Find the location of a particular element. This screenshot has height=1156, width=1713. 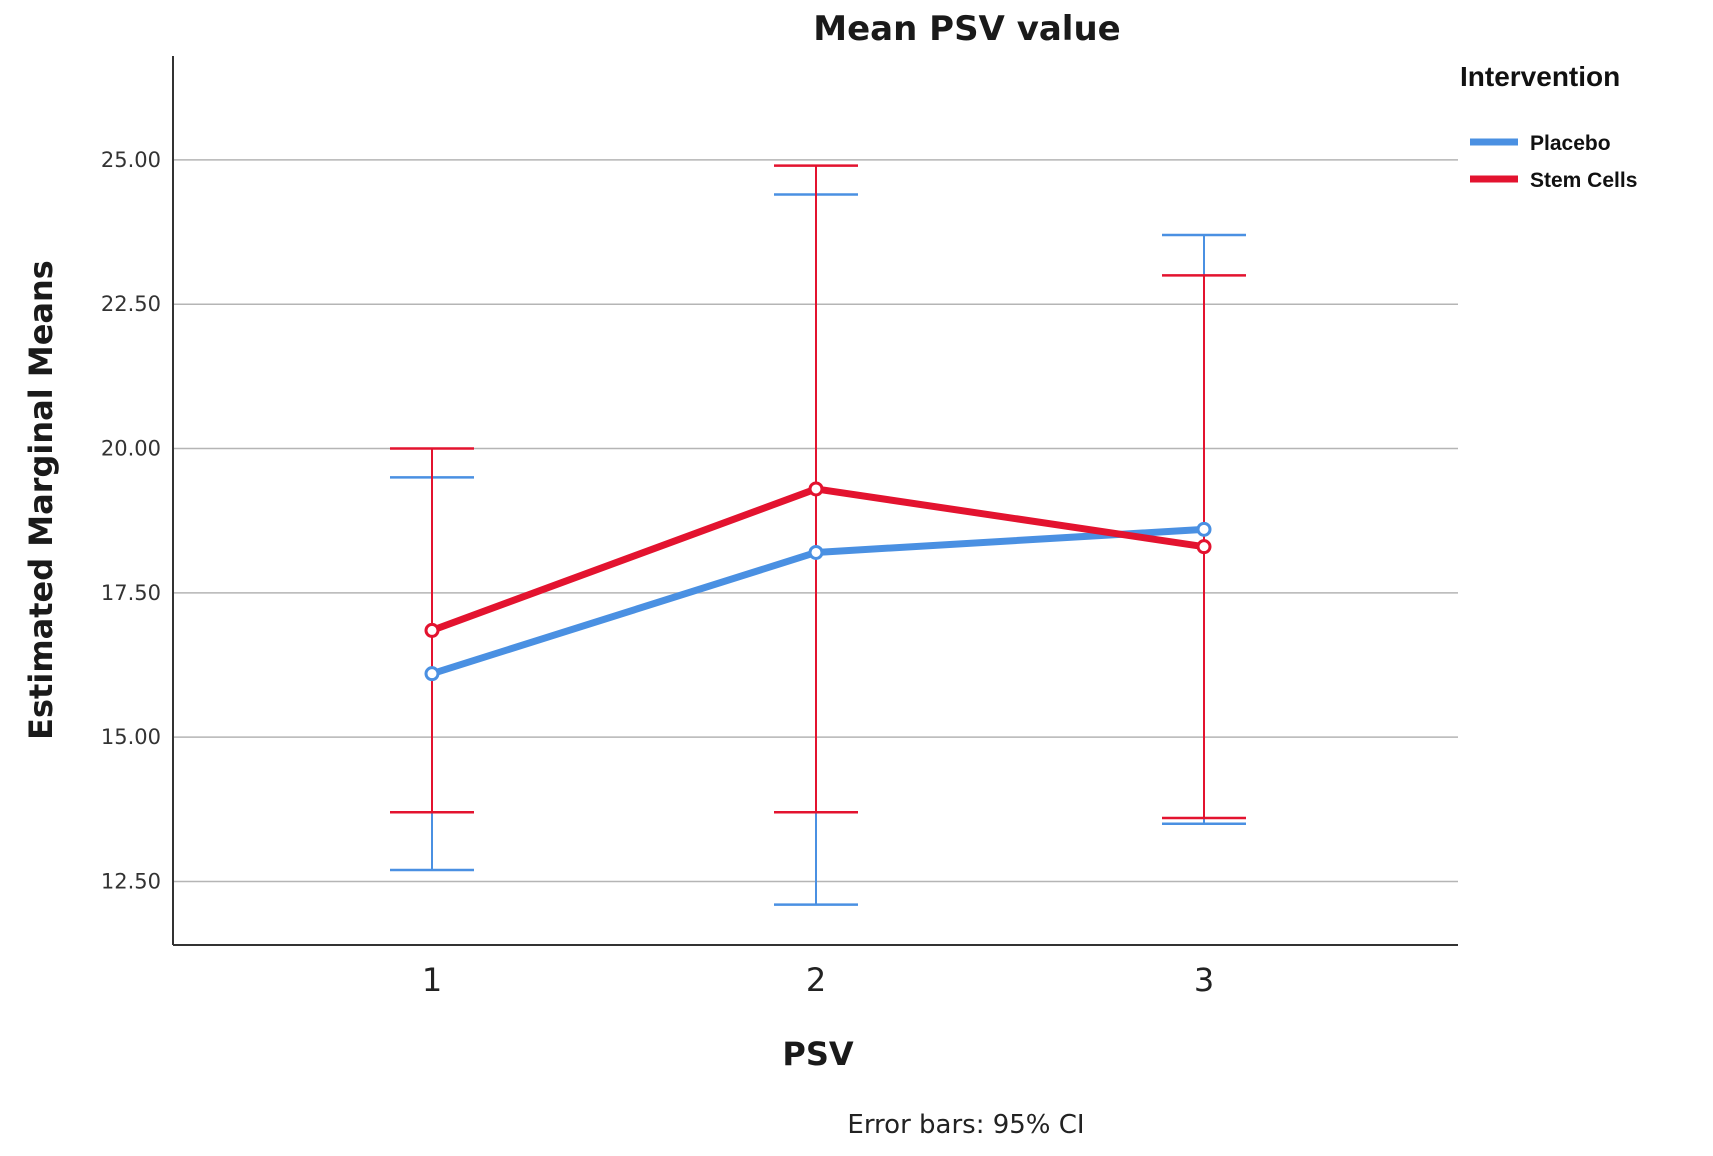

y-tick-label: 17.50 is located at coordinates (131, 593).